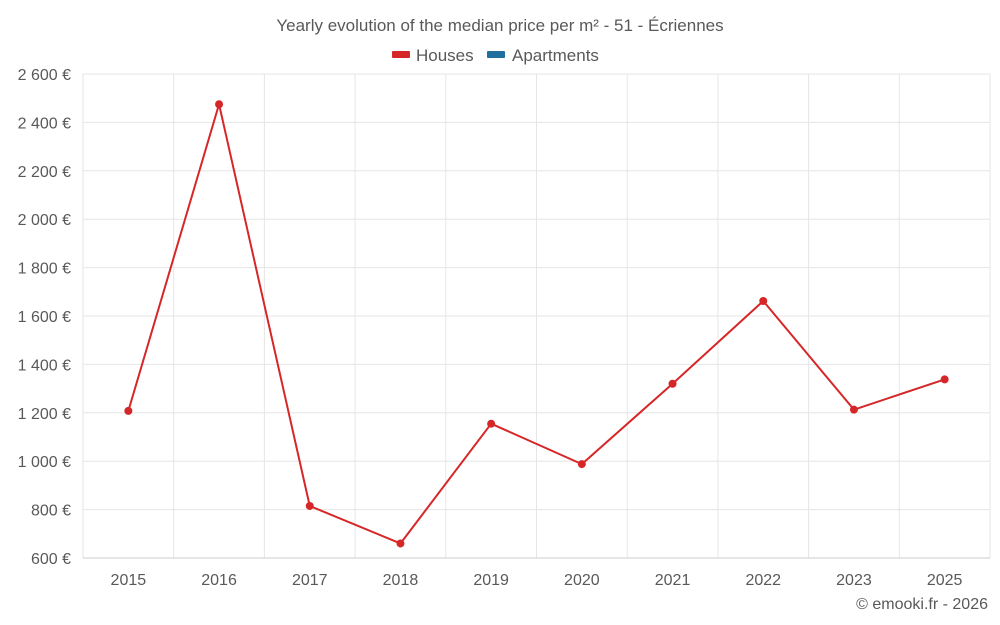  I want to click on legend-label-apartments: Apartments, so click(555, 55).